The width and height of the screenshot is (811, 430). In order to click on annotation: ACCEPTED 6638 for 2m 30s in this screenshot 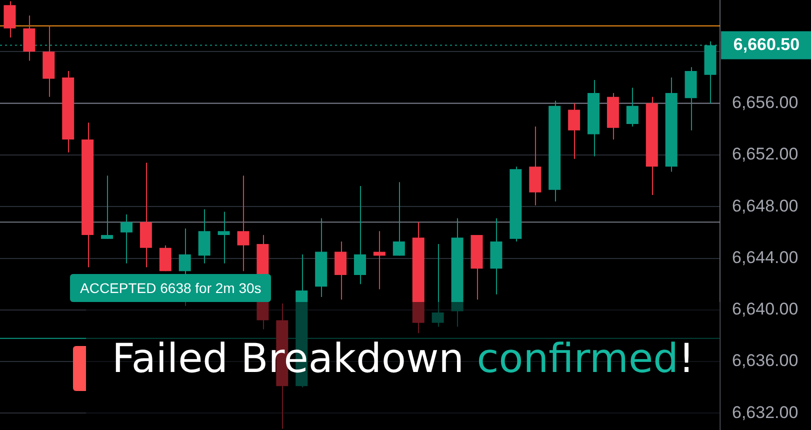, I will do `click(171, 288)`.